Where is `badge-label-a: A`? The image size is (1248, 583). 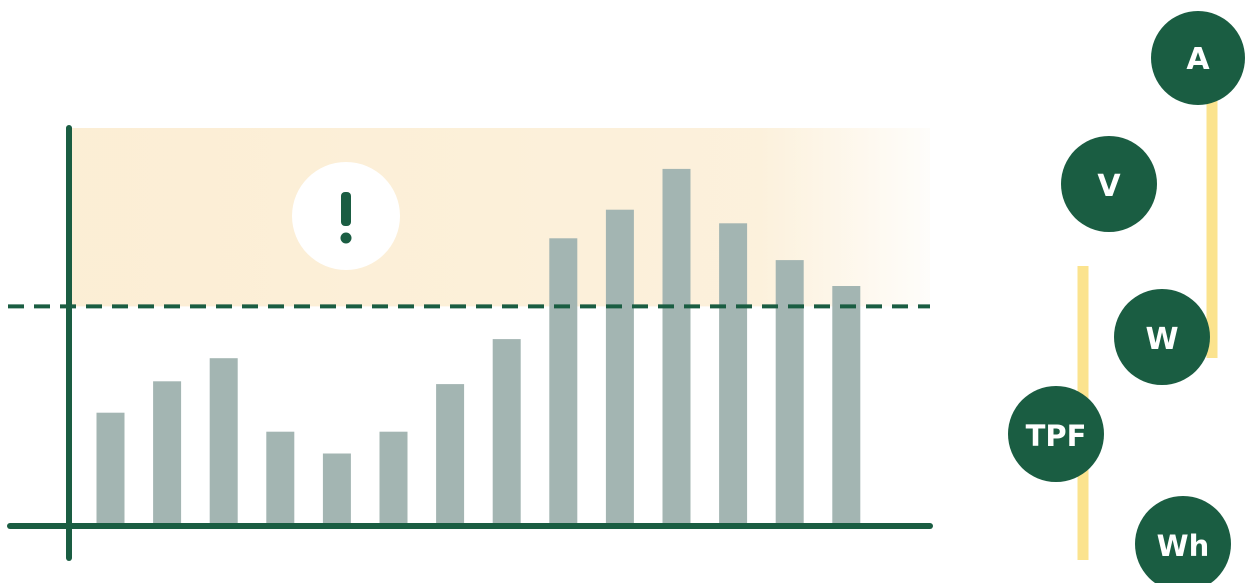
badge-label-a: A is located at coordinates (1198, 59).